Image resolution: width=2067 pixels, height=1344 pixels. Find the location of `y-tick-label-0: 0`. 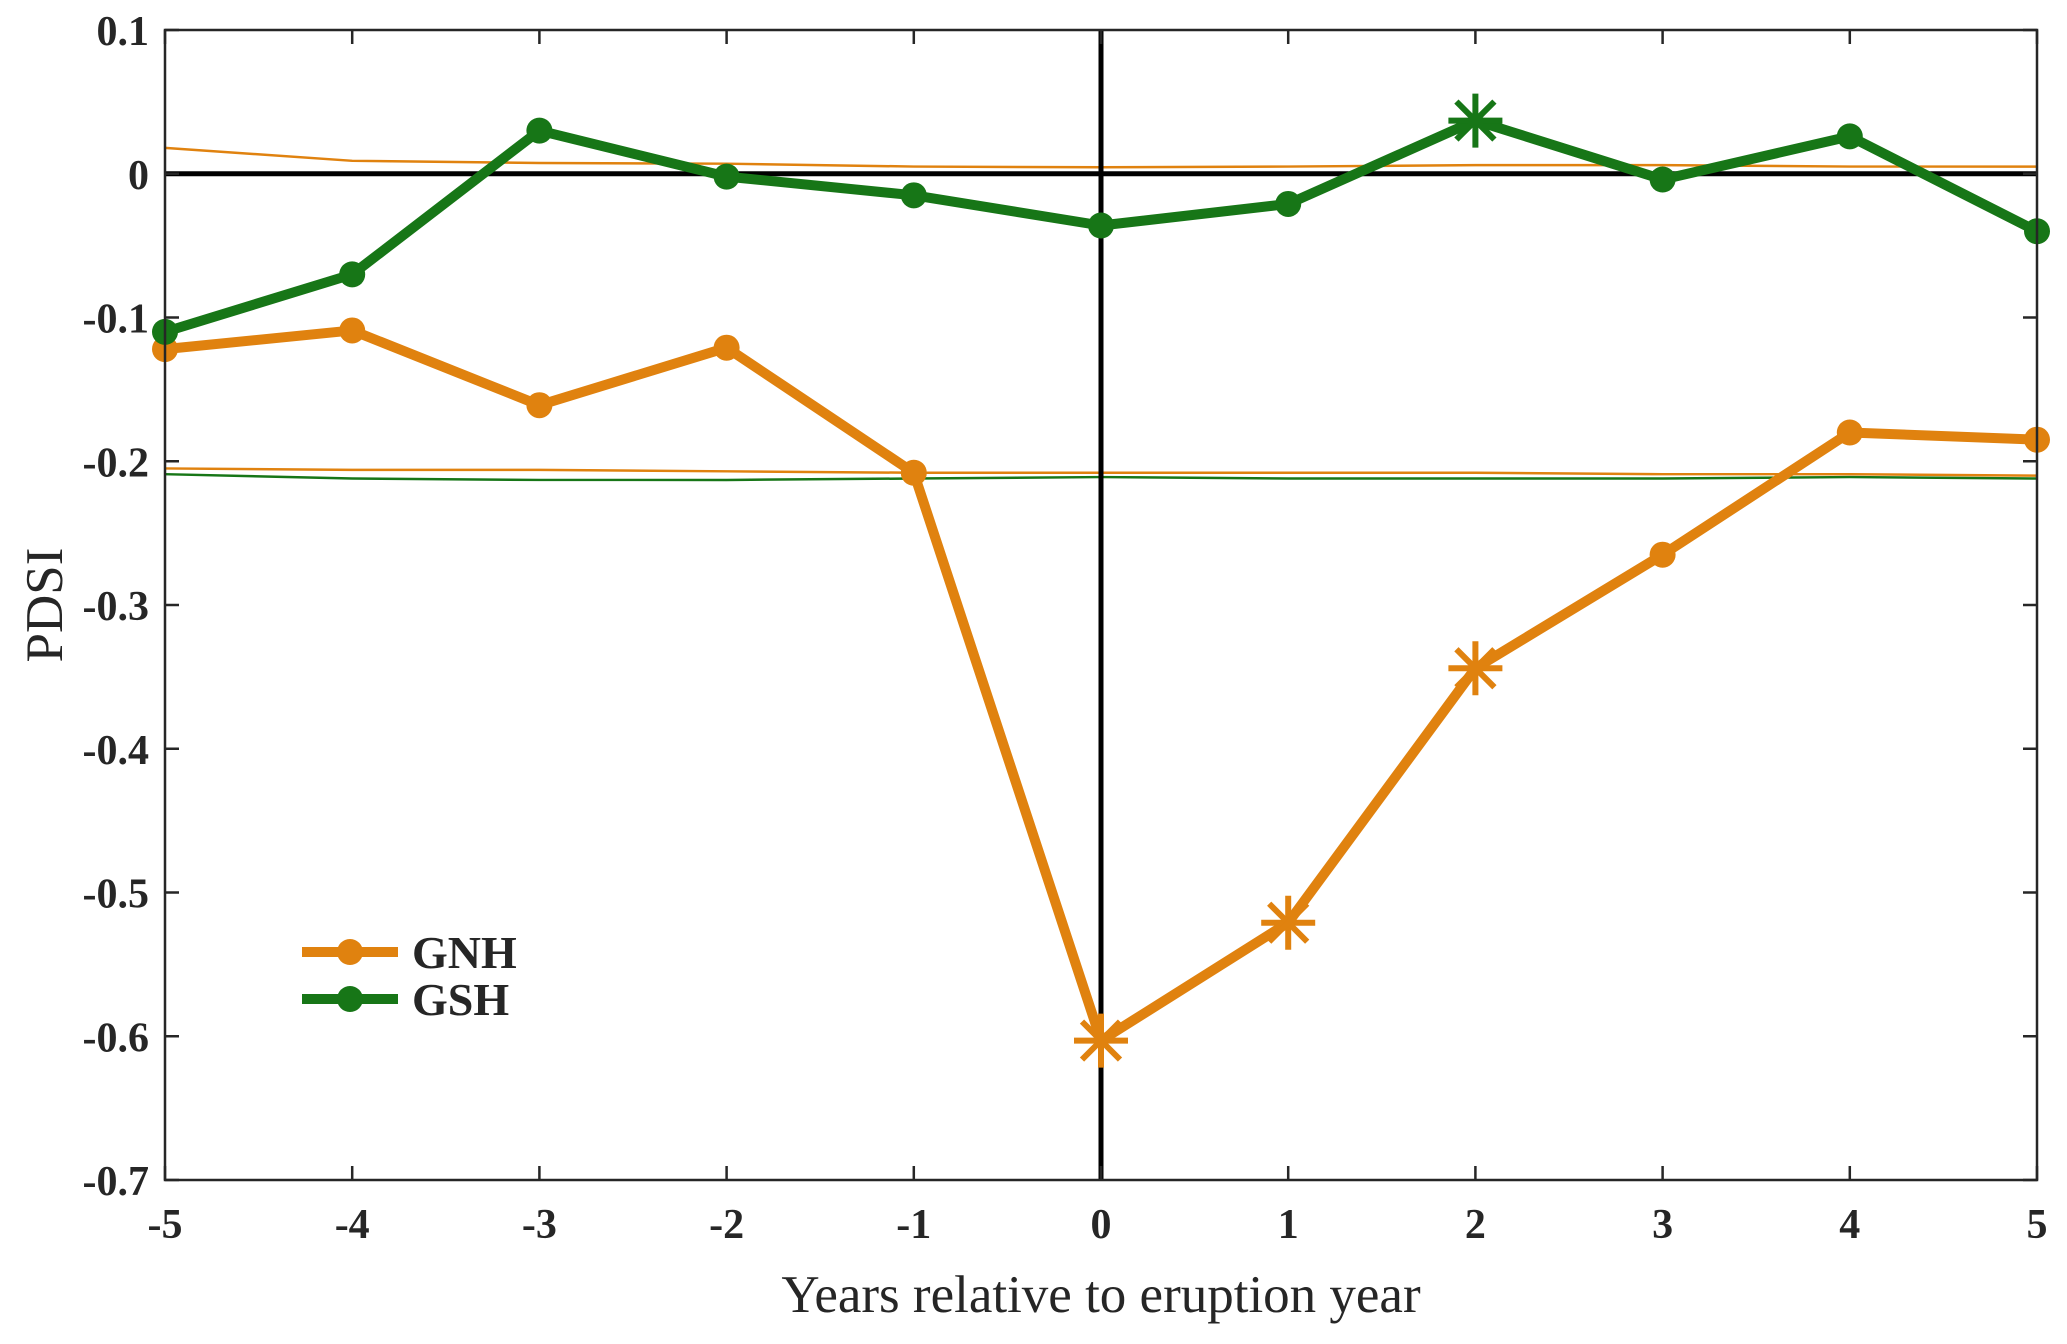

y-tick-label-0: 0 is located at coordinates (138, 176).